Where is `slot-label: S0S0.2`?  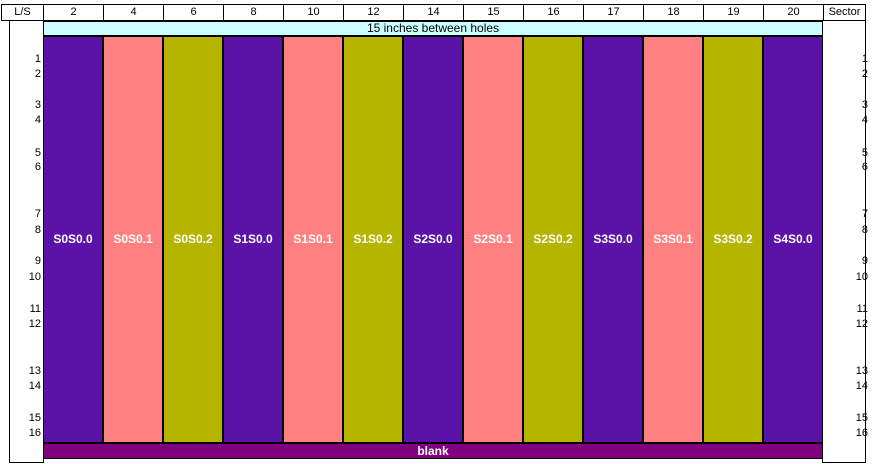
slot-label: S0S0.2 is located at coordinates (193, 239).